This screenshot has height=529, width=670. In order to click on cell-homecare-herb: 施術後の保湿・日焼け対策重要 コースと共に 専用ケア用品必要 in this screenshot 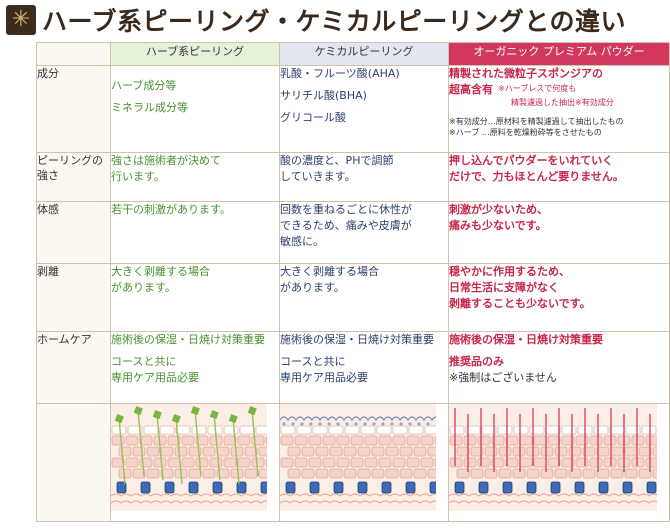, I will do `click(195, 367)`.